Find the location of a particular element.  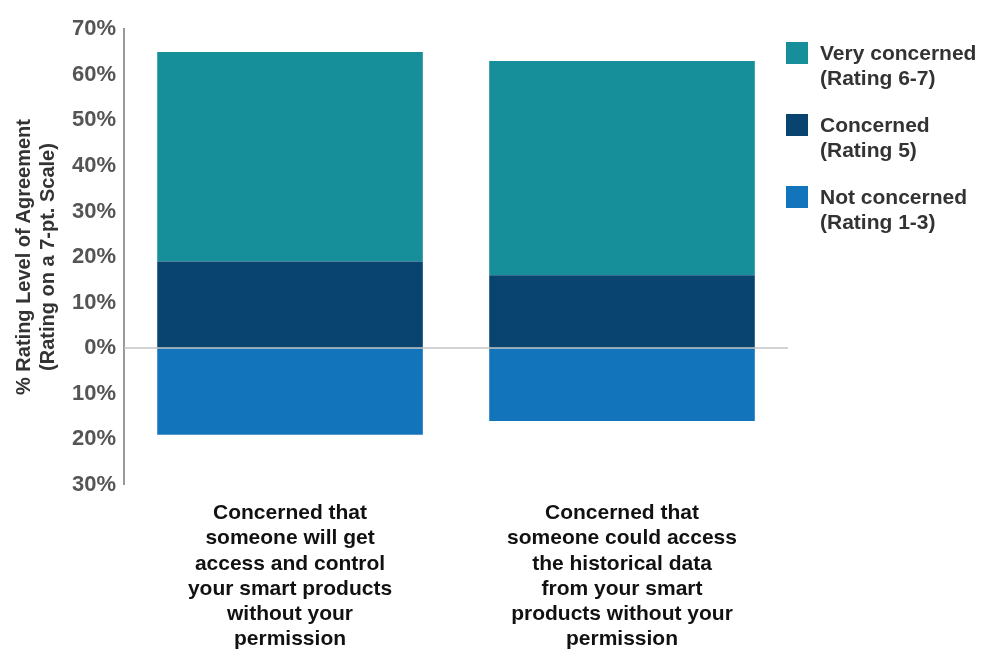

legend-label: Not concerned (Rating 1-3) is located at coordinates (894, 209).